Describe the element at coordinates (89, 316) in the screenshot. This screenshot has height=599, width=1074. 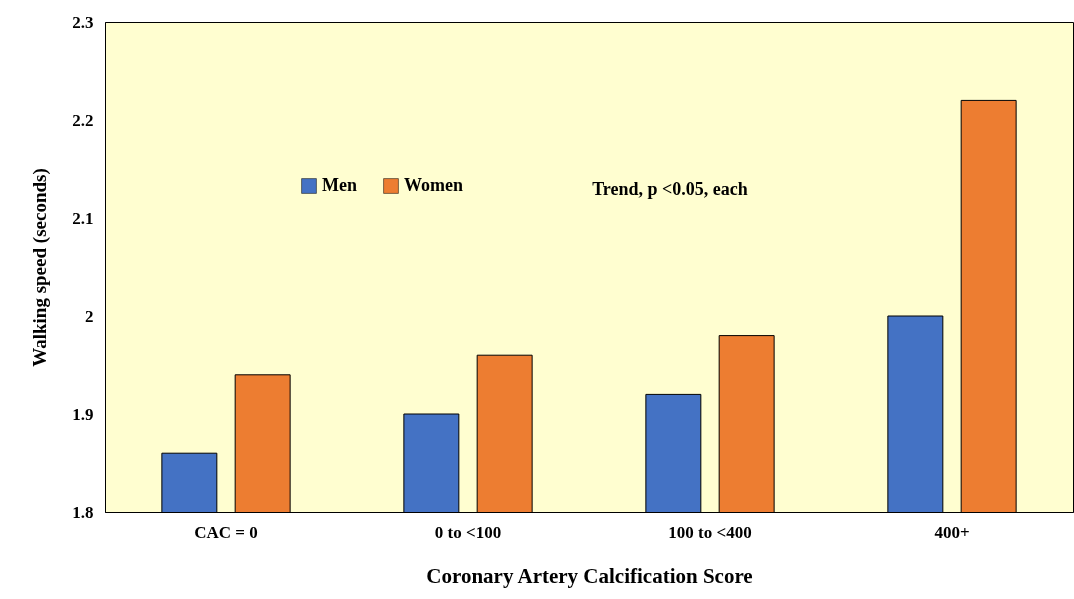
I see `y-tick-label: 2` at that location.